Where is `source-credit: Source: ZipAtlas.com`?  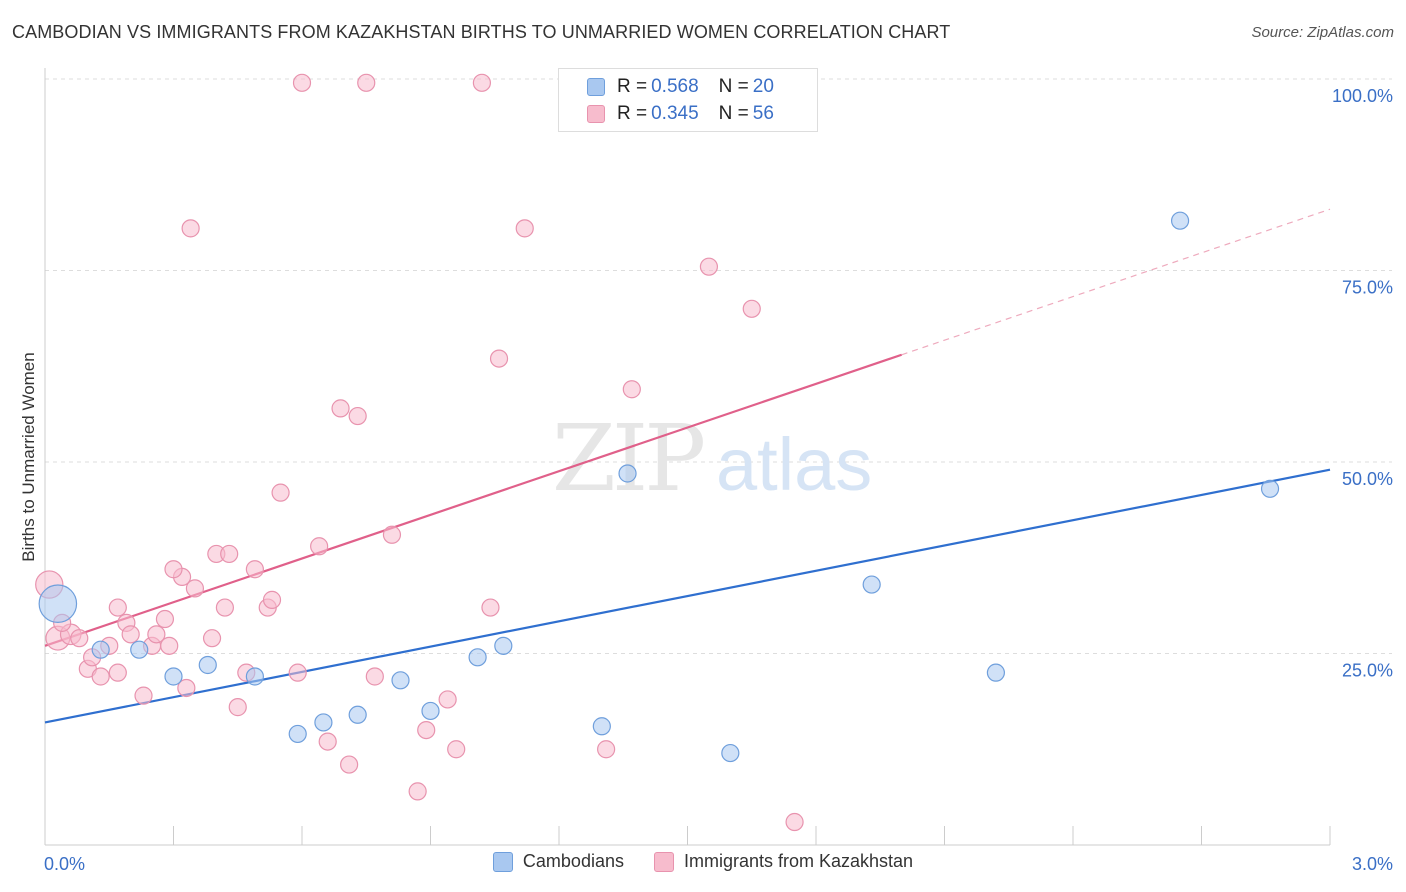 source-credit: Source: ZipAtlas.com is located at coordinates (1322, 32).